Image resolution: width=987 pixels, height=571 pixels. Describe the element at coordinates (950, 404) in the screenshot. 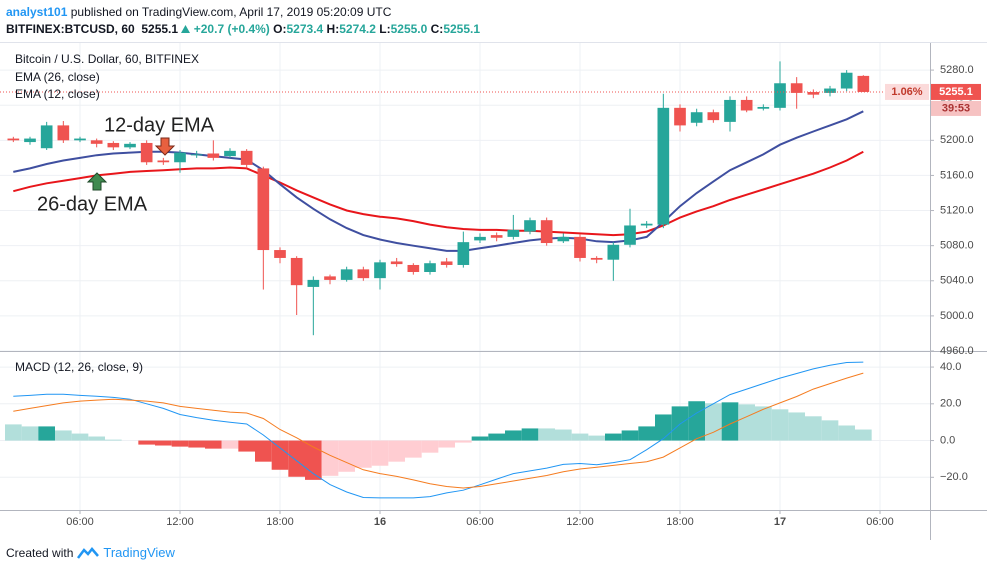

I see `y-tick-label: 20.0` at that location.